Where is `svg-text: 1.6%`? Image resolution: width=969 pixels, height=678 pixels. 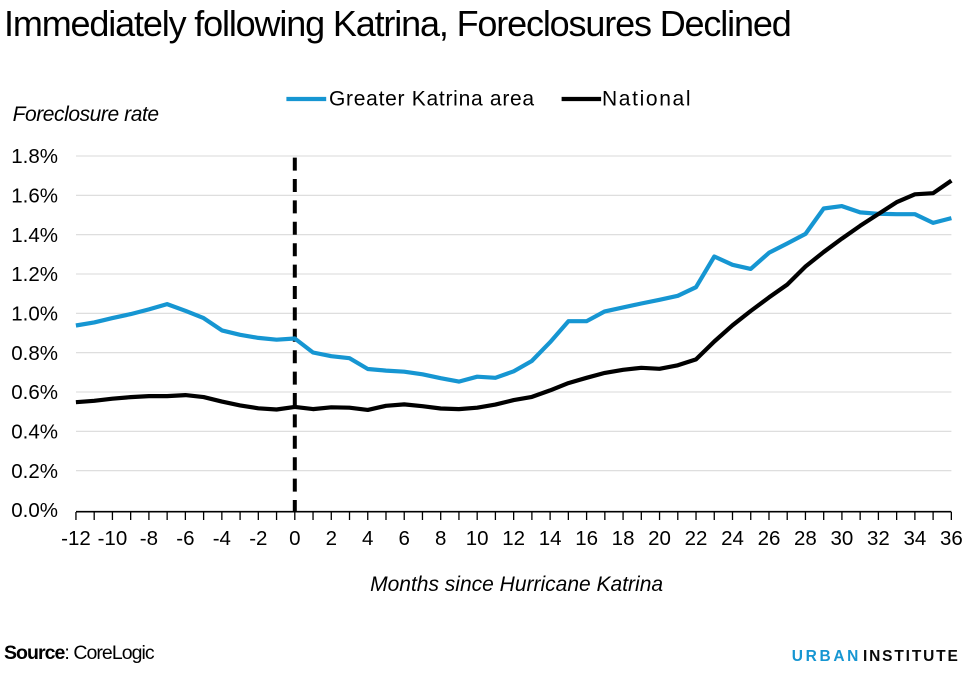
svg-text: 1.6% is located at coordinates (34, 196).